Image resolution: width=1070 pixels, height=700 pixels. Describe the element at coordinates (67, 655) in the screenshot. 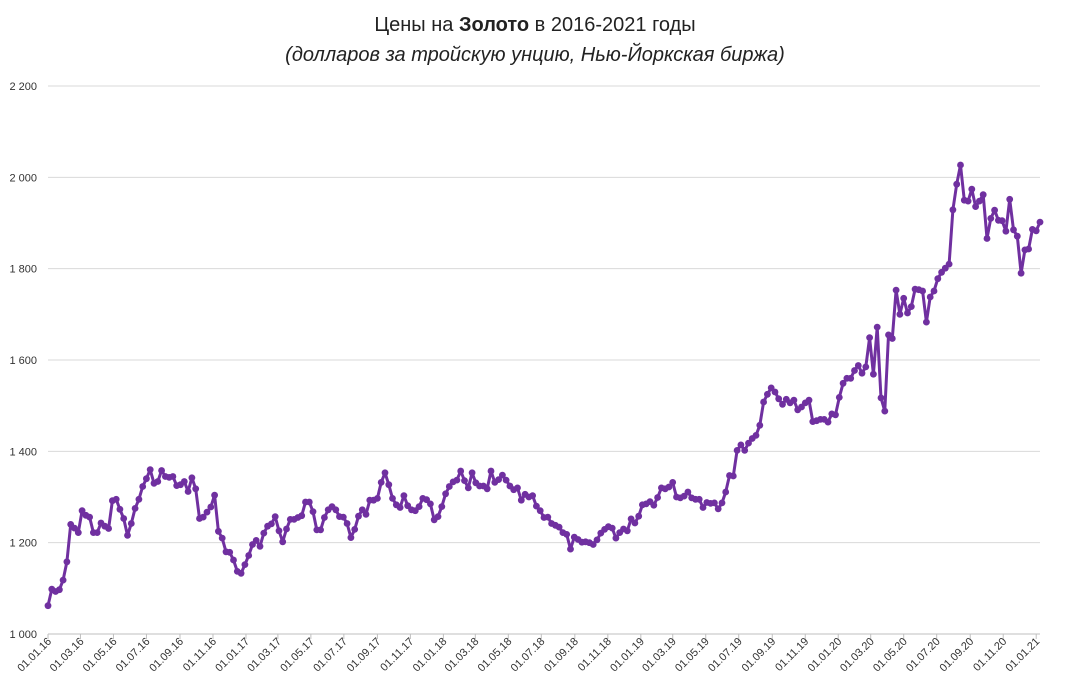

I see `x-tick-label: 01.03.16` at that location.